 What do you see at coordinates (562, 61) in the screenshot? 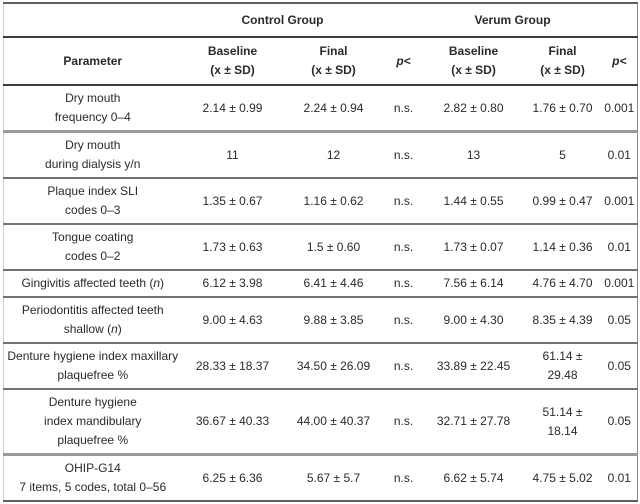
I see `verum-final-column-header: Final (x ± SD)` at bounding box center [562, 61].